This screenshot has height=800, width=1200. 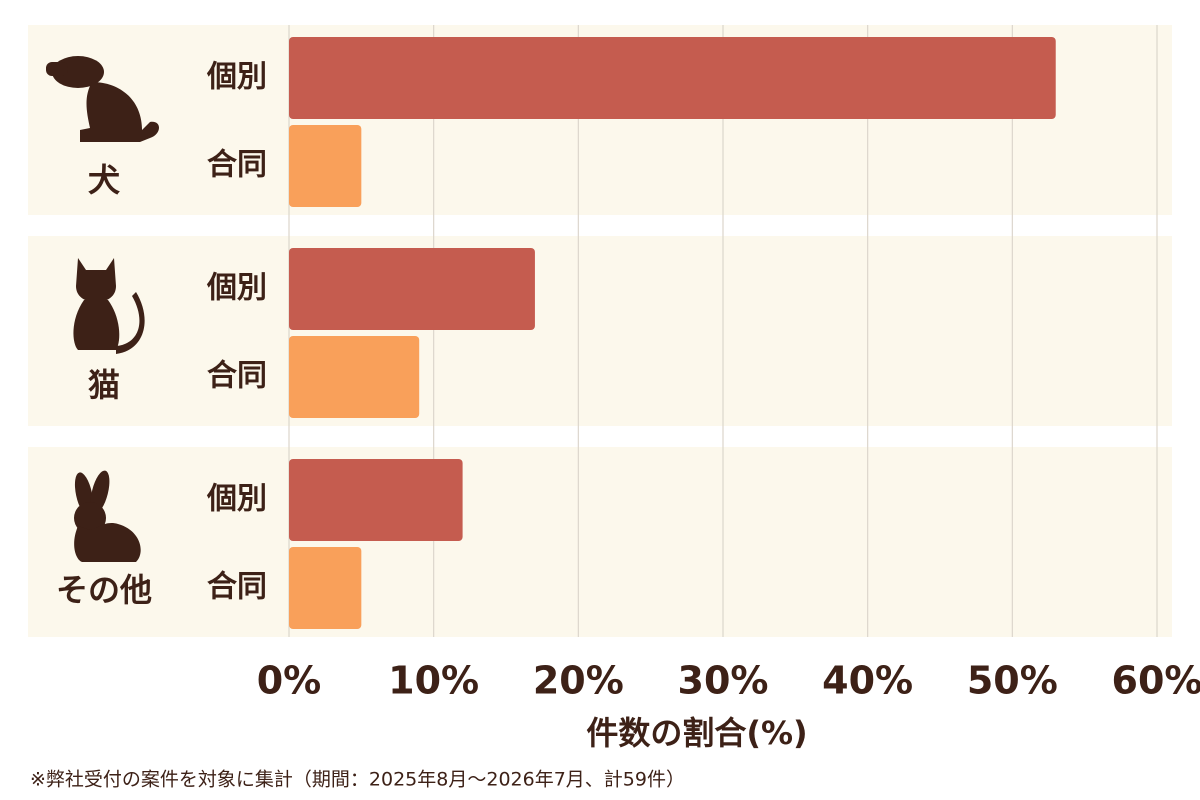 What do you see at coordinates (867, 681) in the screenshot?
I see `x-tick-label: 40%` at bounding box center [867, 681].